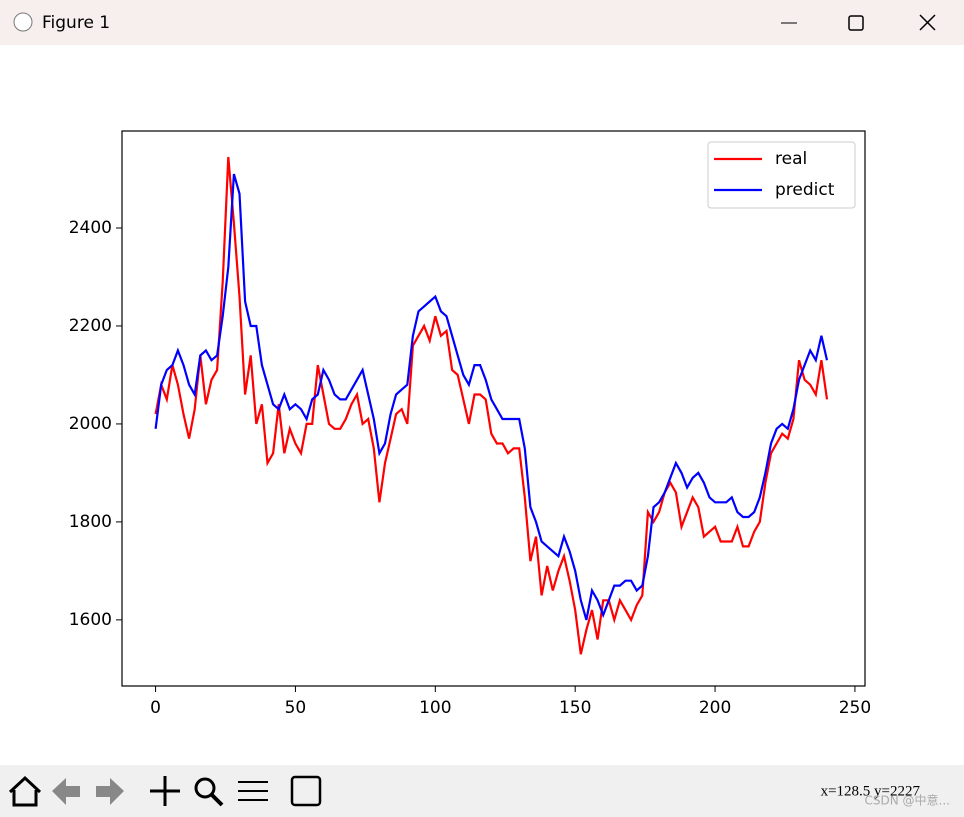  Describe the element at coordinates (155, 708) in the screenshot. I see `x-tick-label: 0` at that location.